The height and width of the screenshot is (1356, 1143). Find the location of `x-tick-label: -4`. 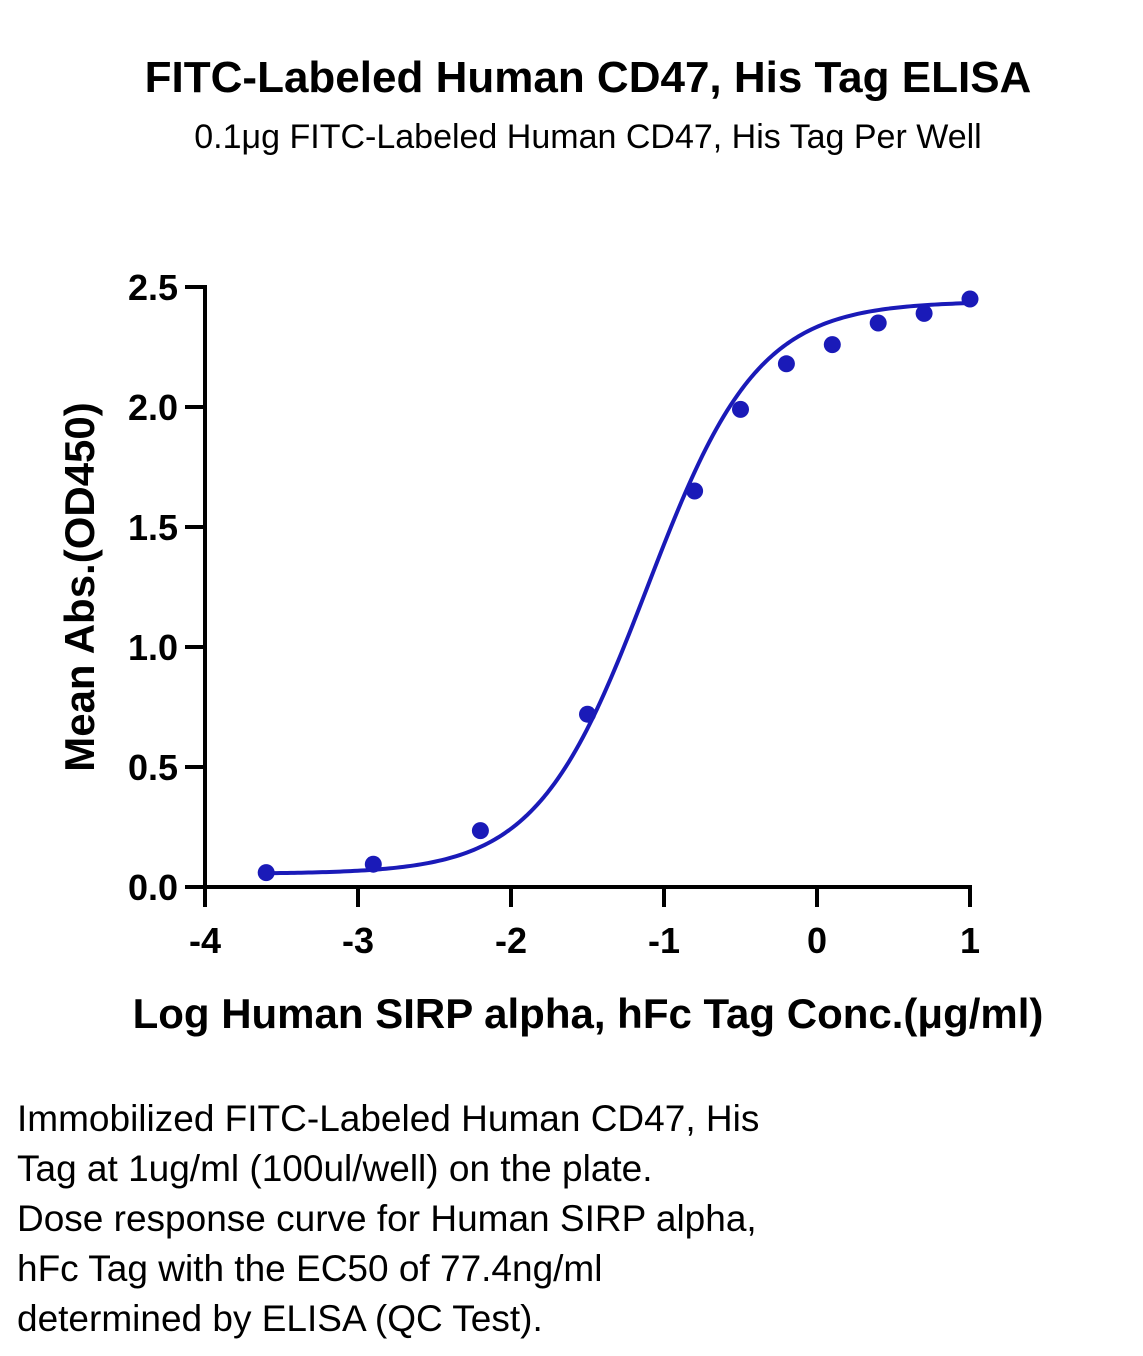

x-tick-label: -4 is located at coordinates (205, 940).